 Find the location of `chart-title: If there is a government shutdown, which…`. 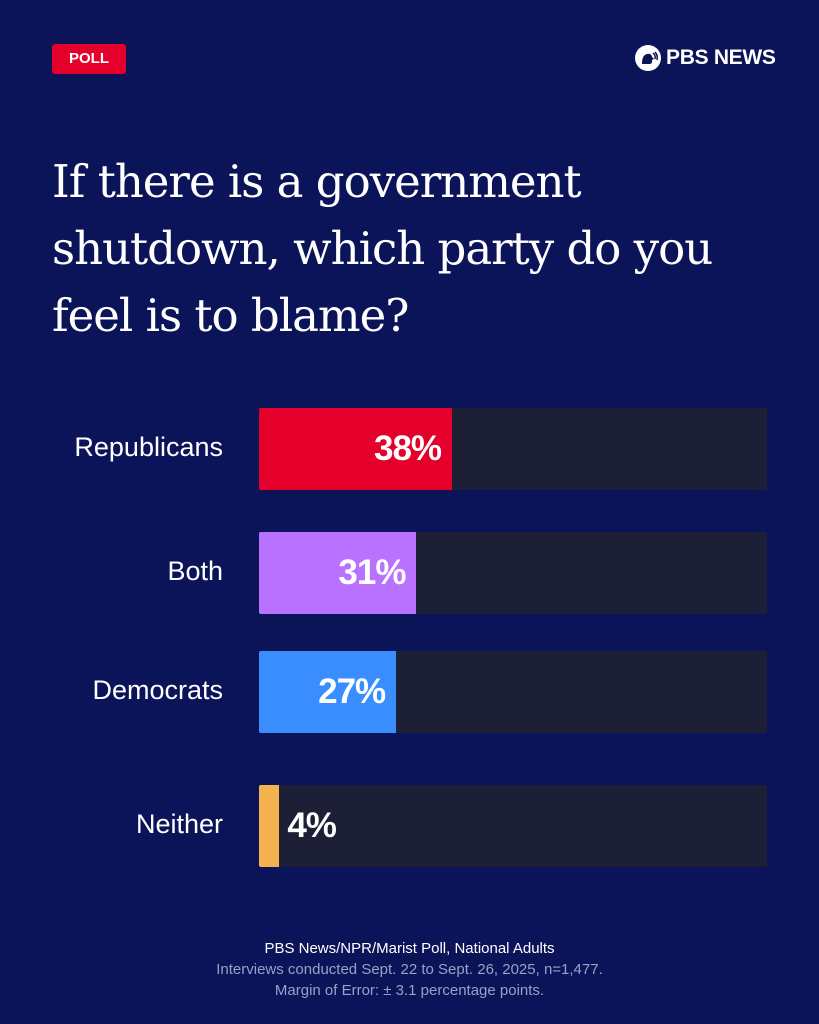

chart-title: If there is a government shutdown, which… is located at coordinates (382, 248).